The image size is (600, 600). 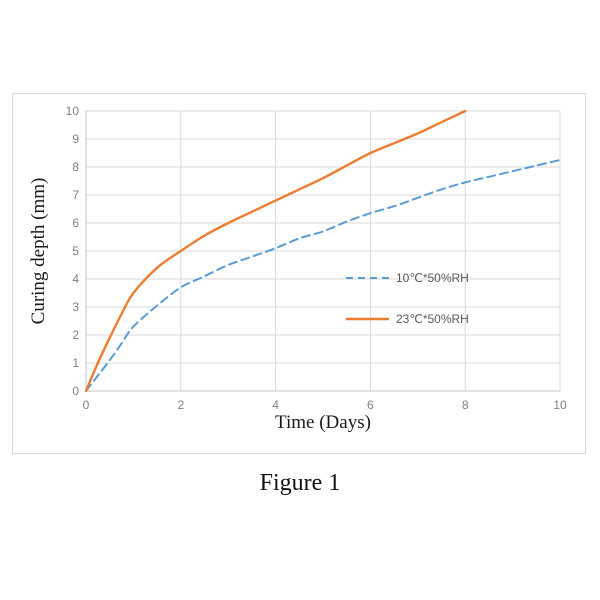 I want to click on y-tick-label: 0, so click(x=75, y=391).